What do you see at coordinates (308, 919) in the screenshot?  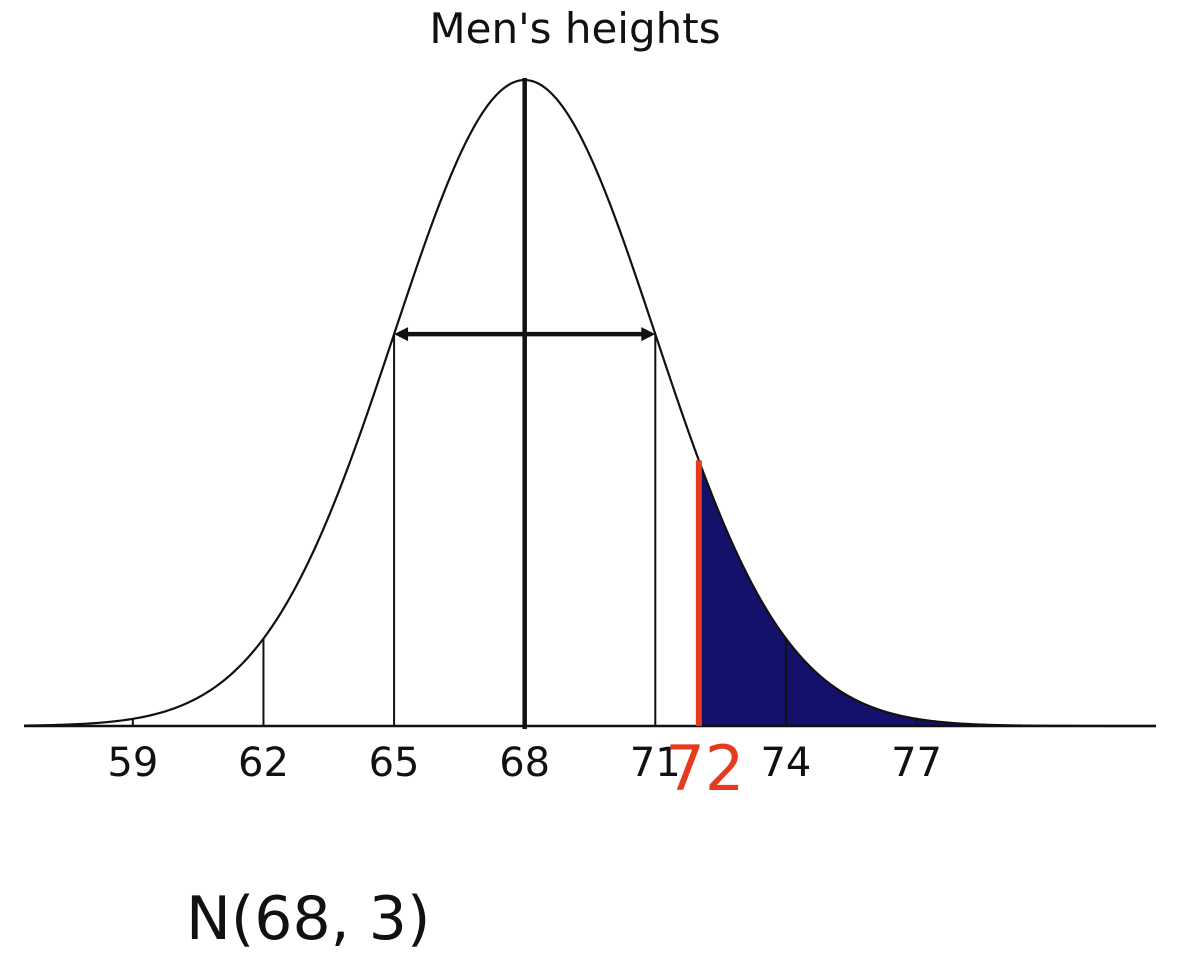 I see `distribution-notation: N(68, 3)` at bounding box center [308, 919].